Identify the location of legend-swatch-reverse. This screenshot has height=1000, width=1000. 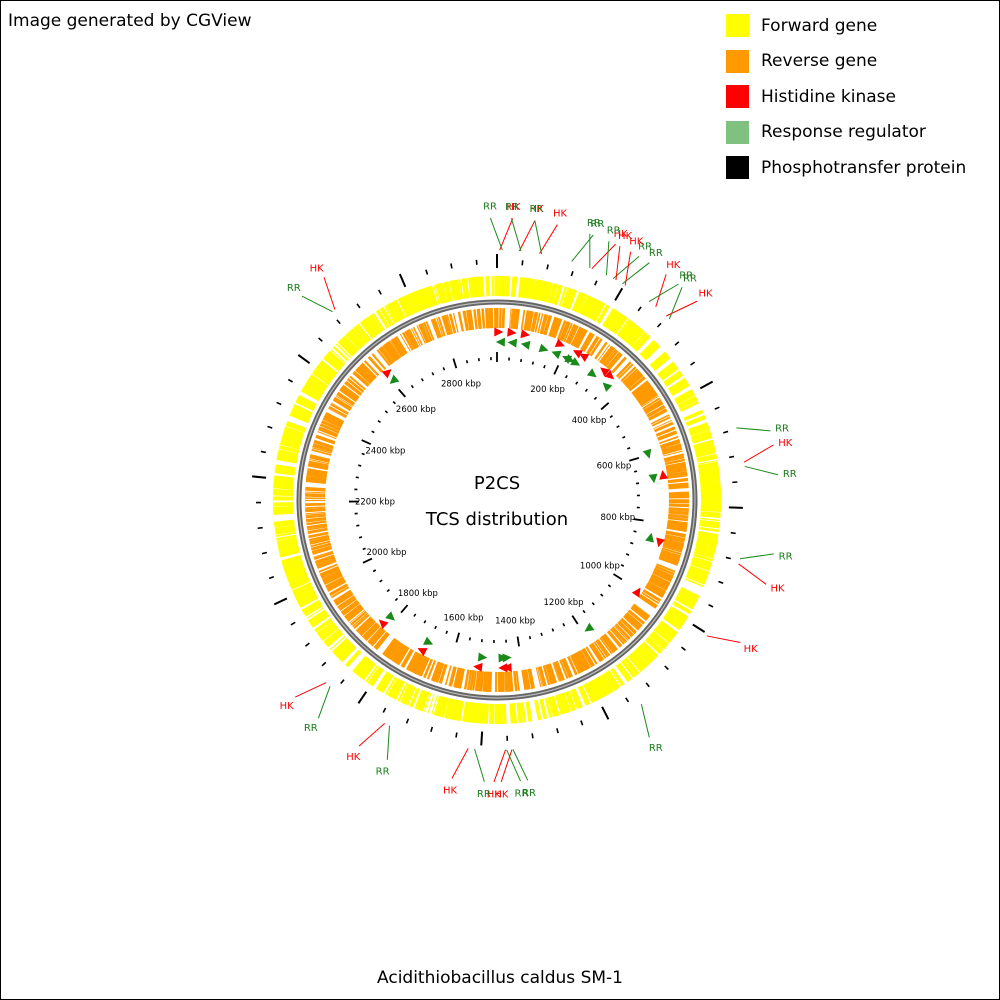
(737, 61).